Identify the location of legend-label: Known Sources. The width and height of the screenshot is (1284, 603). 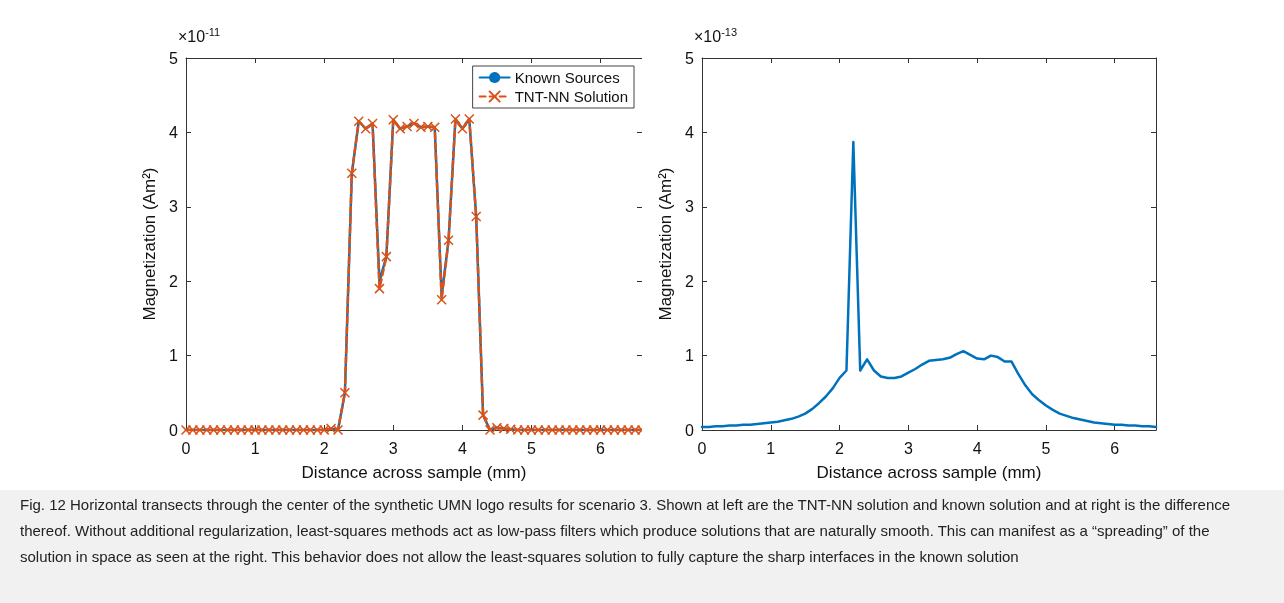
(567, 77).